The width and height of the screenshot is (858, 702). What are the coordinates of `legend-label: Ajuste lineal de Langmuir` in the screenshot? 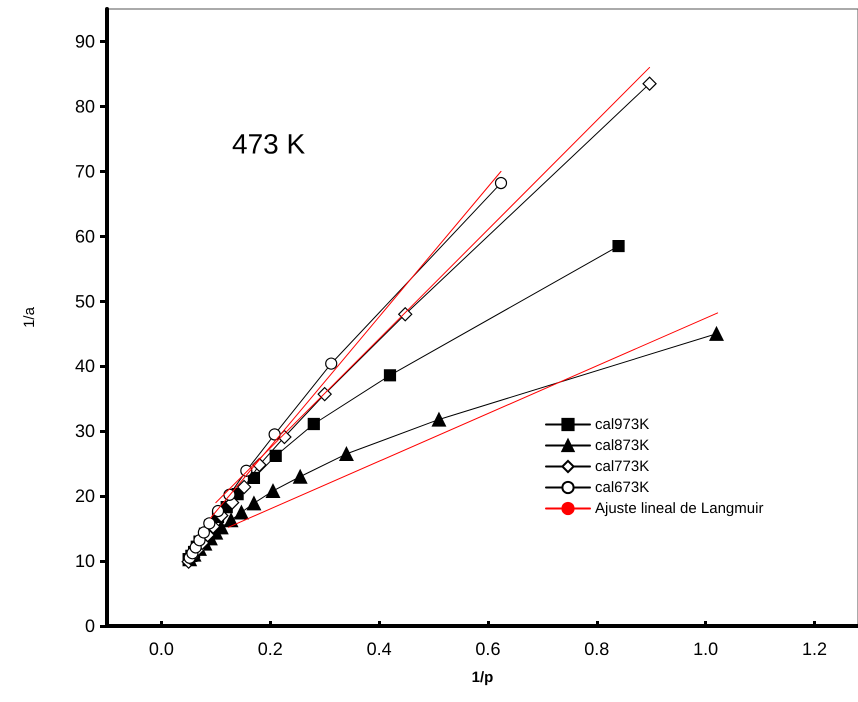 It's located at (679, 508).